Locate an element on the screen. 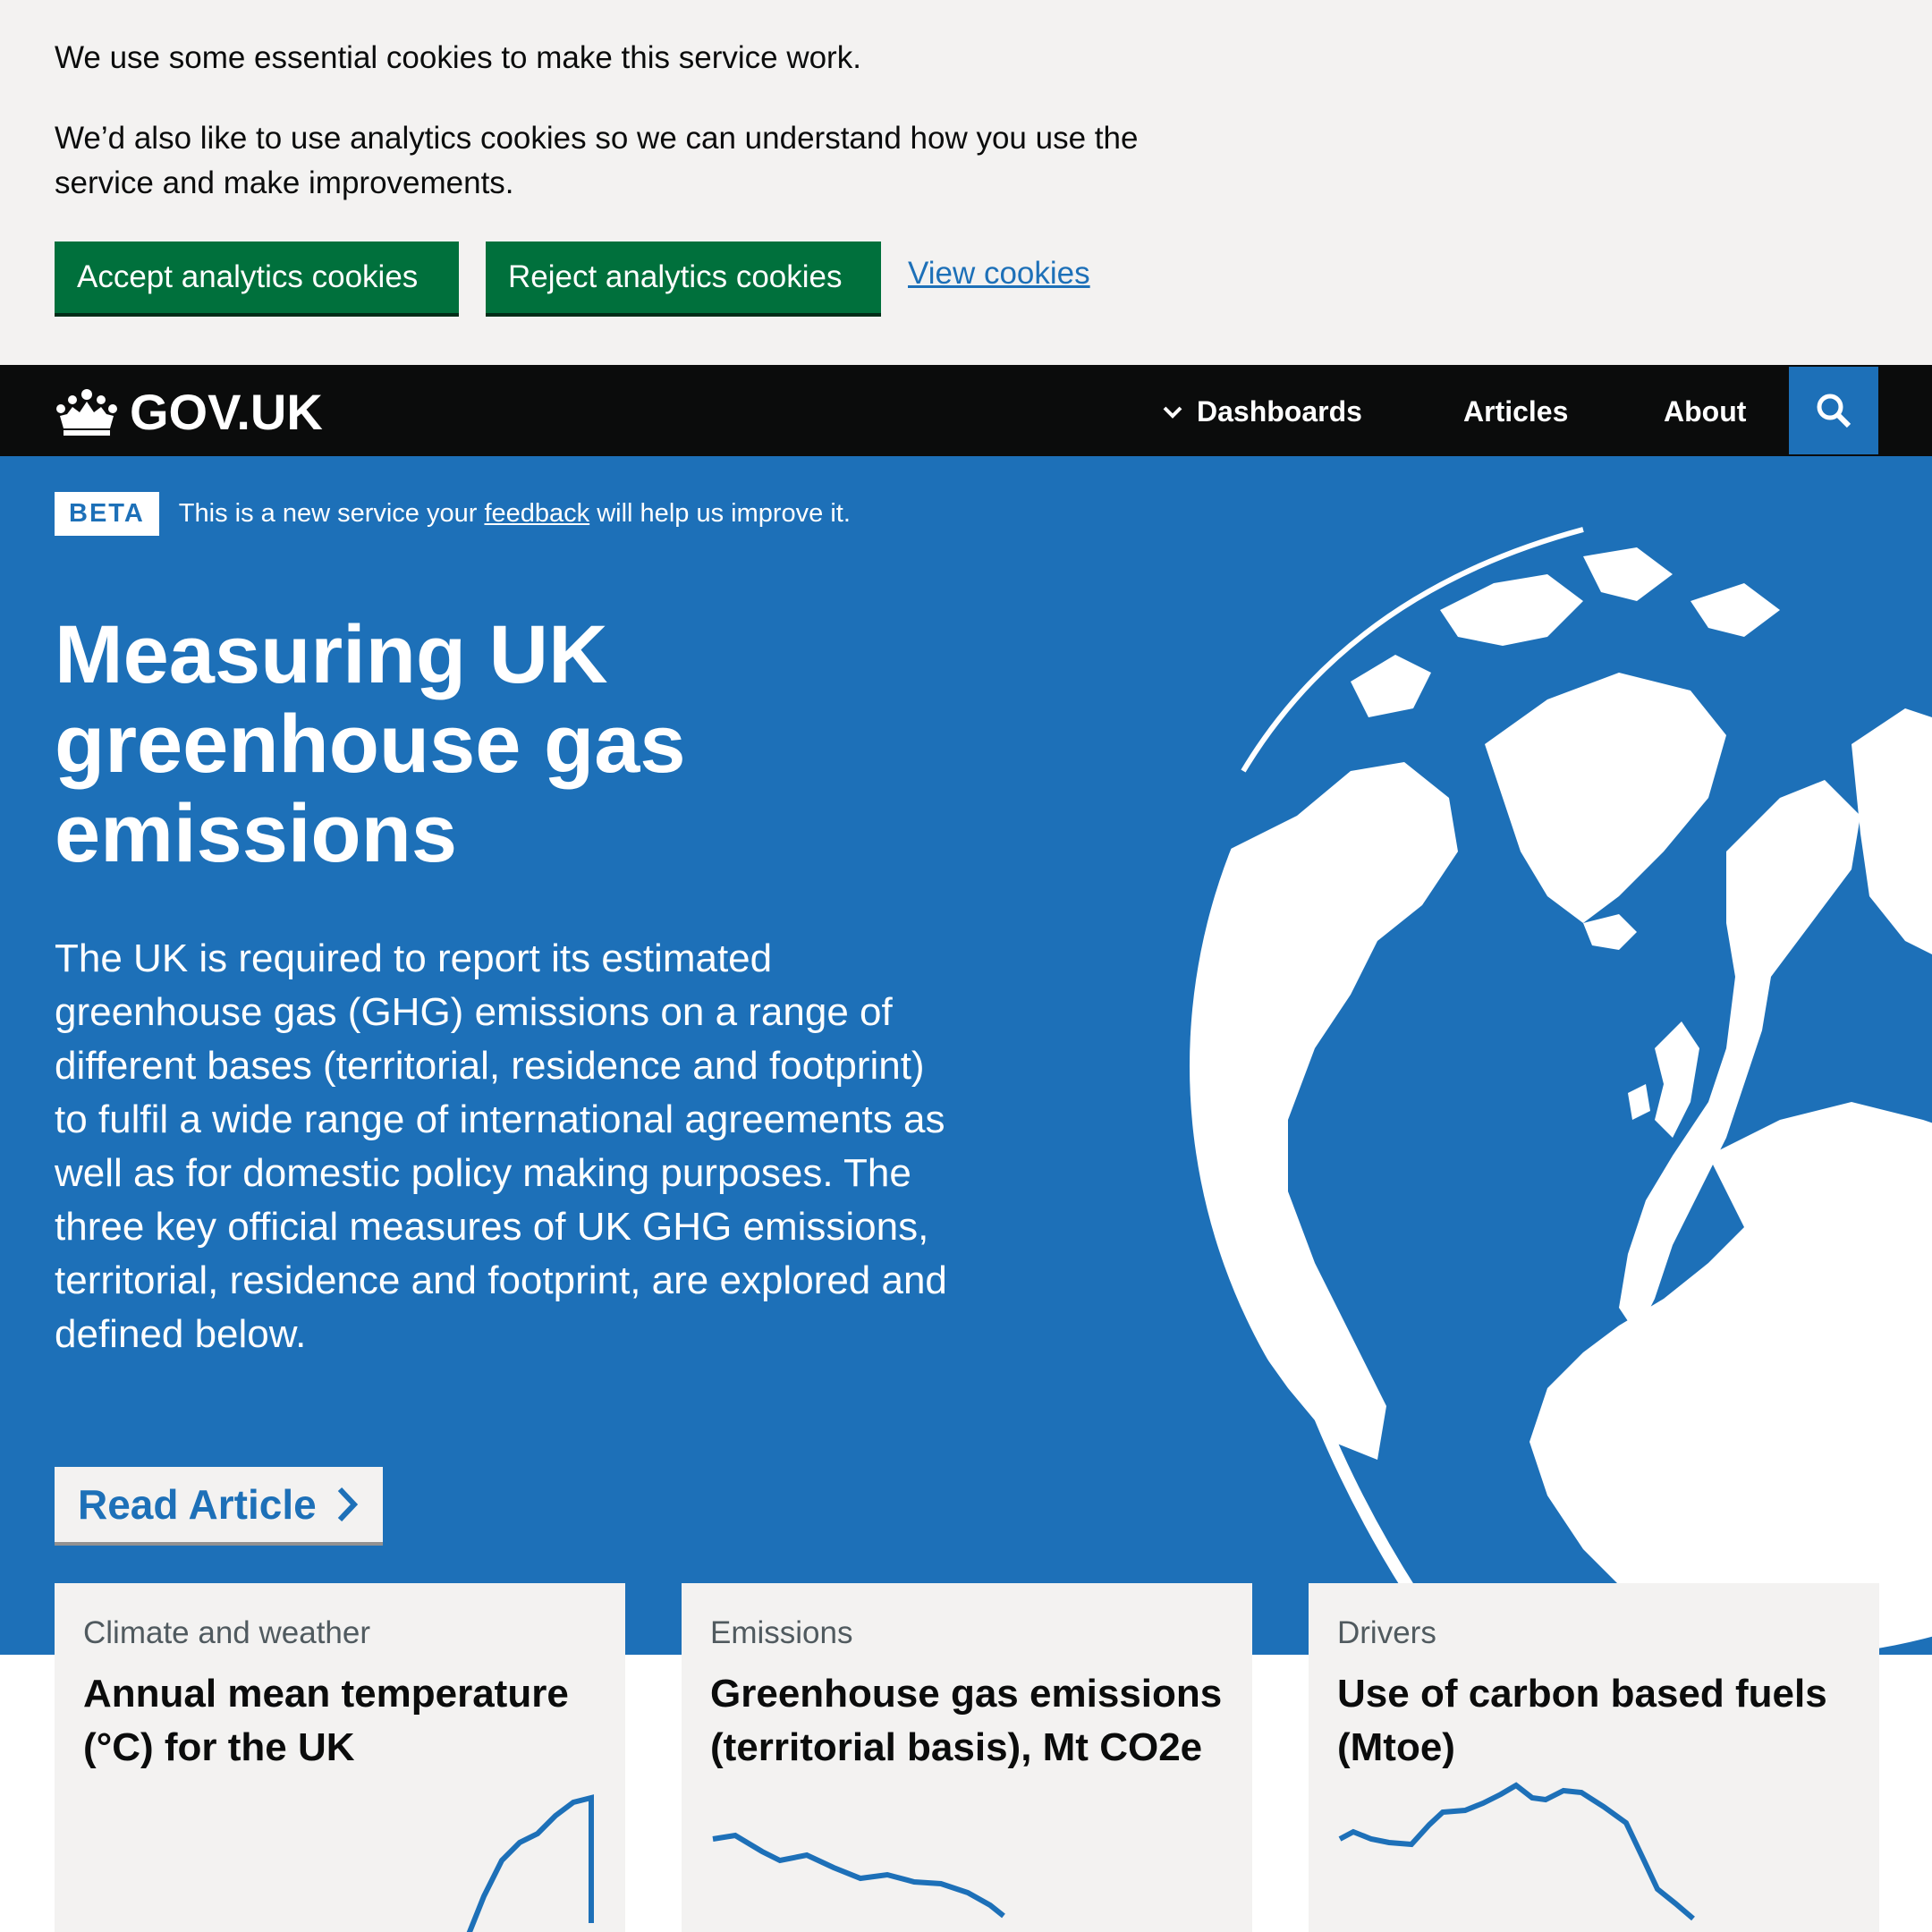 The width and height of the screenshot is (1932, 1932). govuk-logo: GOV.UK is located at coordinates (189, 412).